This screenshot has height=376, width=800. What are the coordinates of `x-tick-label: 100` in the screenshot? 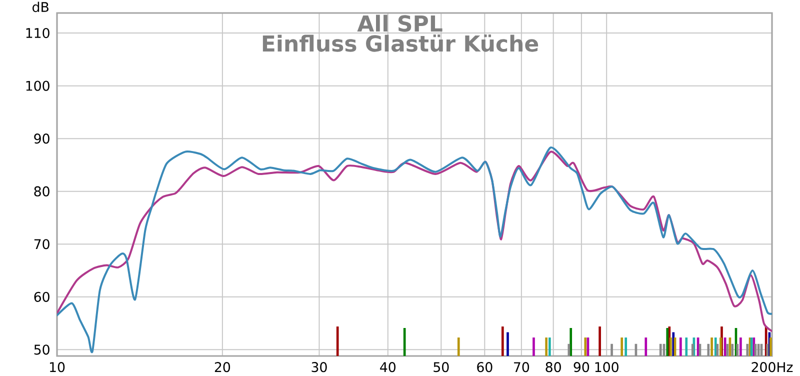 It's located at (606, 367).